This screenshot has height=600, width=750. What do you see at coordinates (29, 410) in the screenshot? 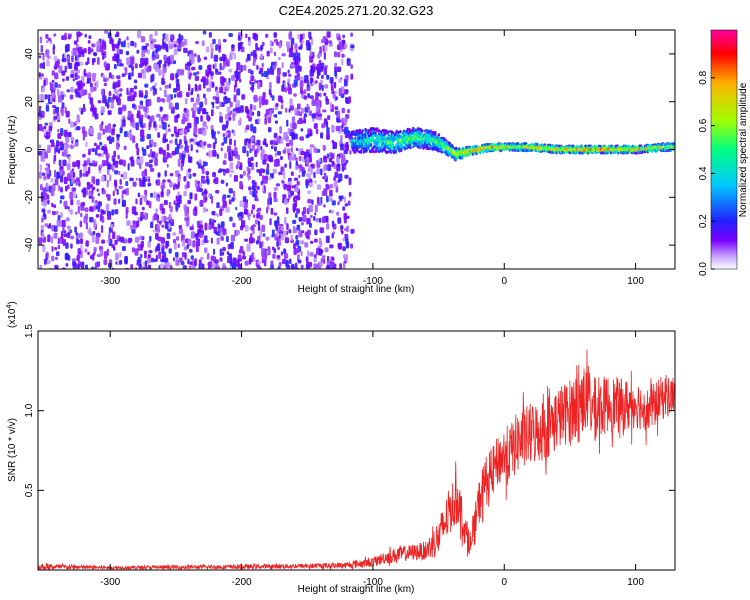
I see `snr-y-tick-label: 1.0` at bounding box center [29, 410].